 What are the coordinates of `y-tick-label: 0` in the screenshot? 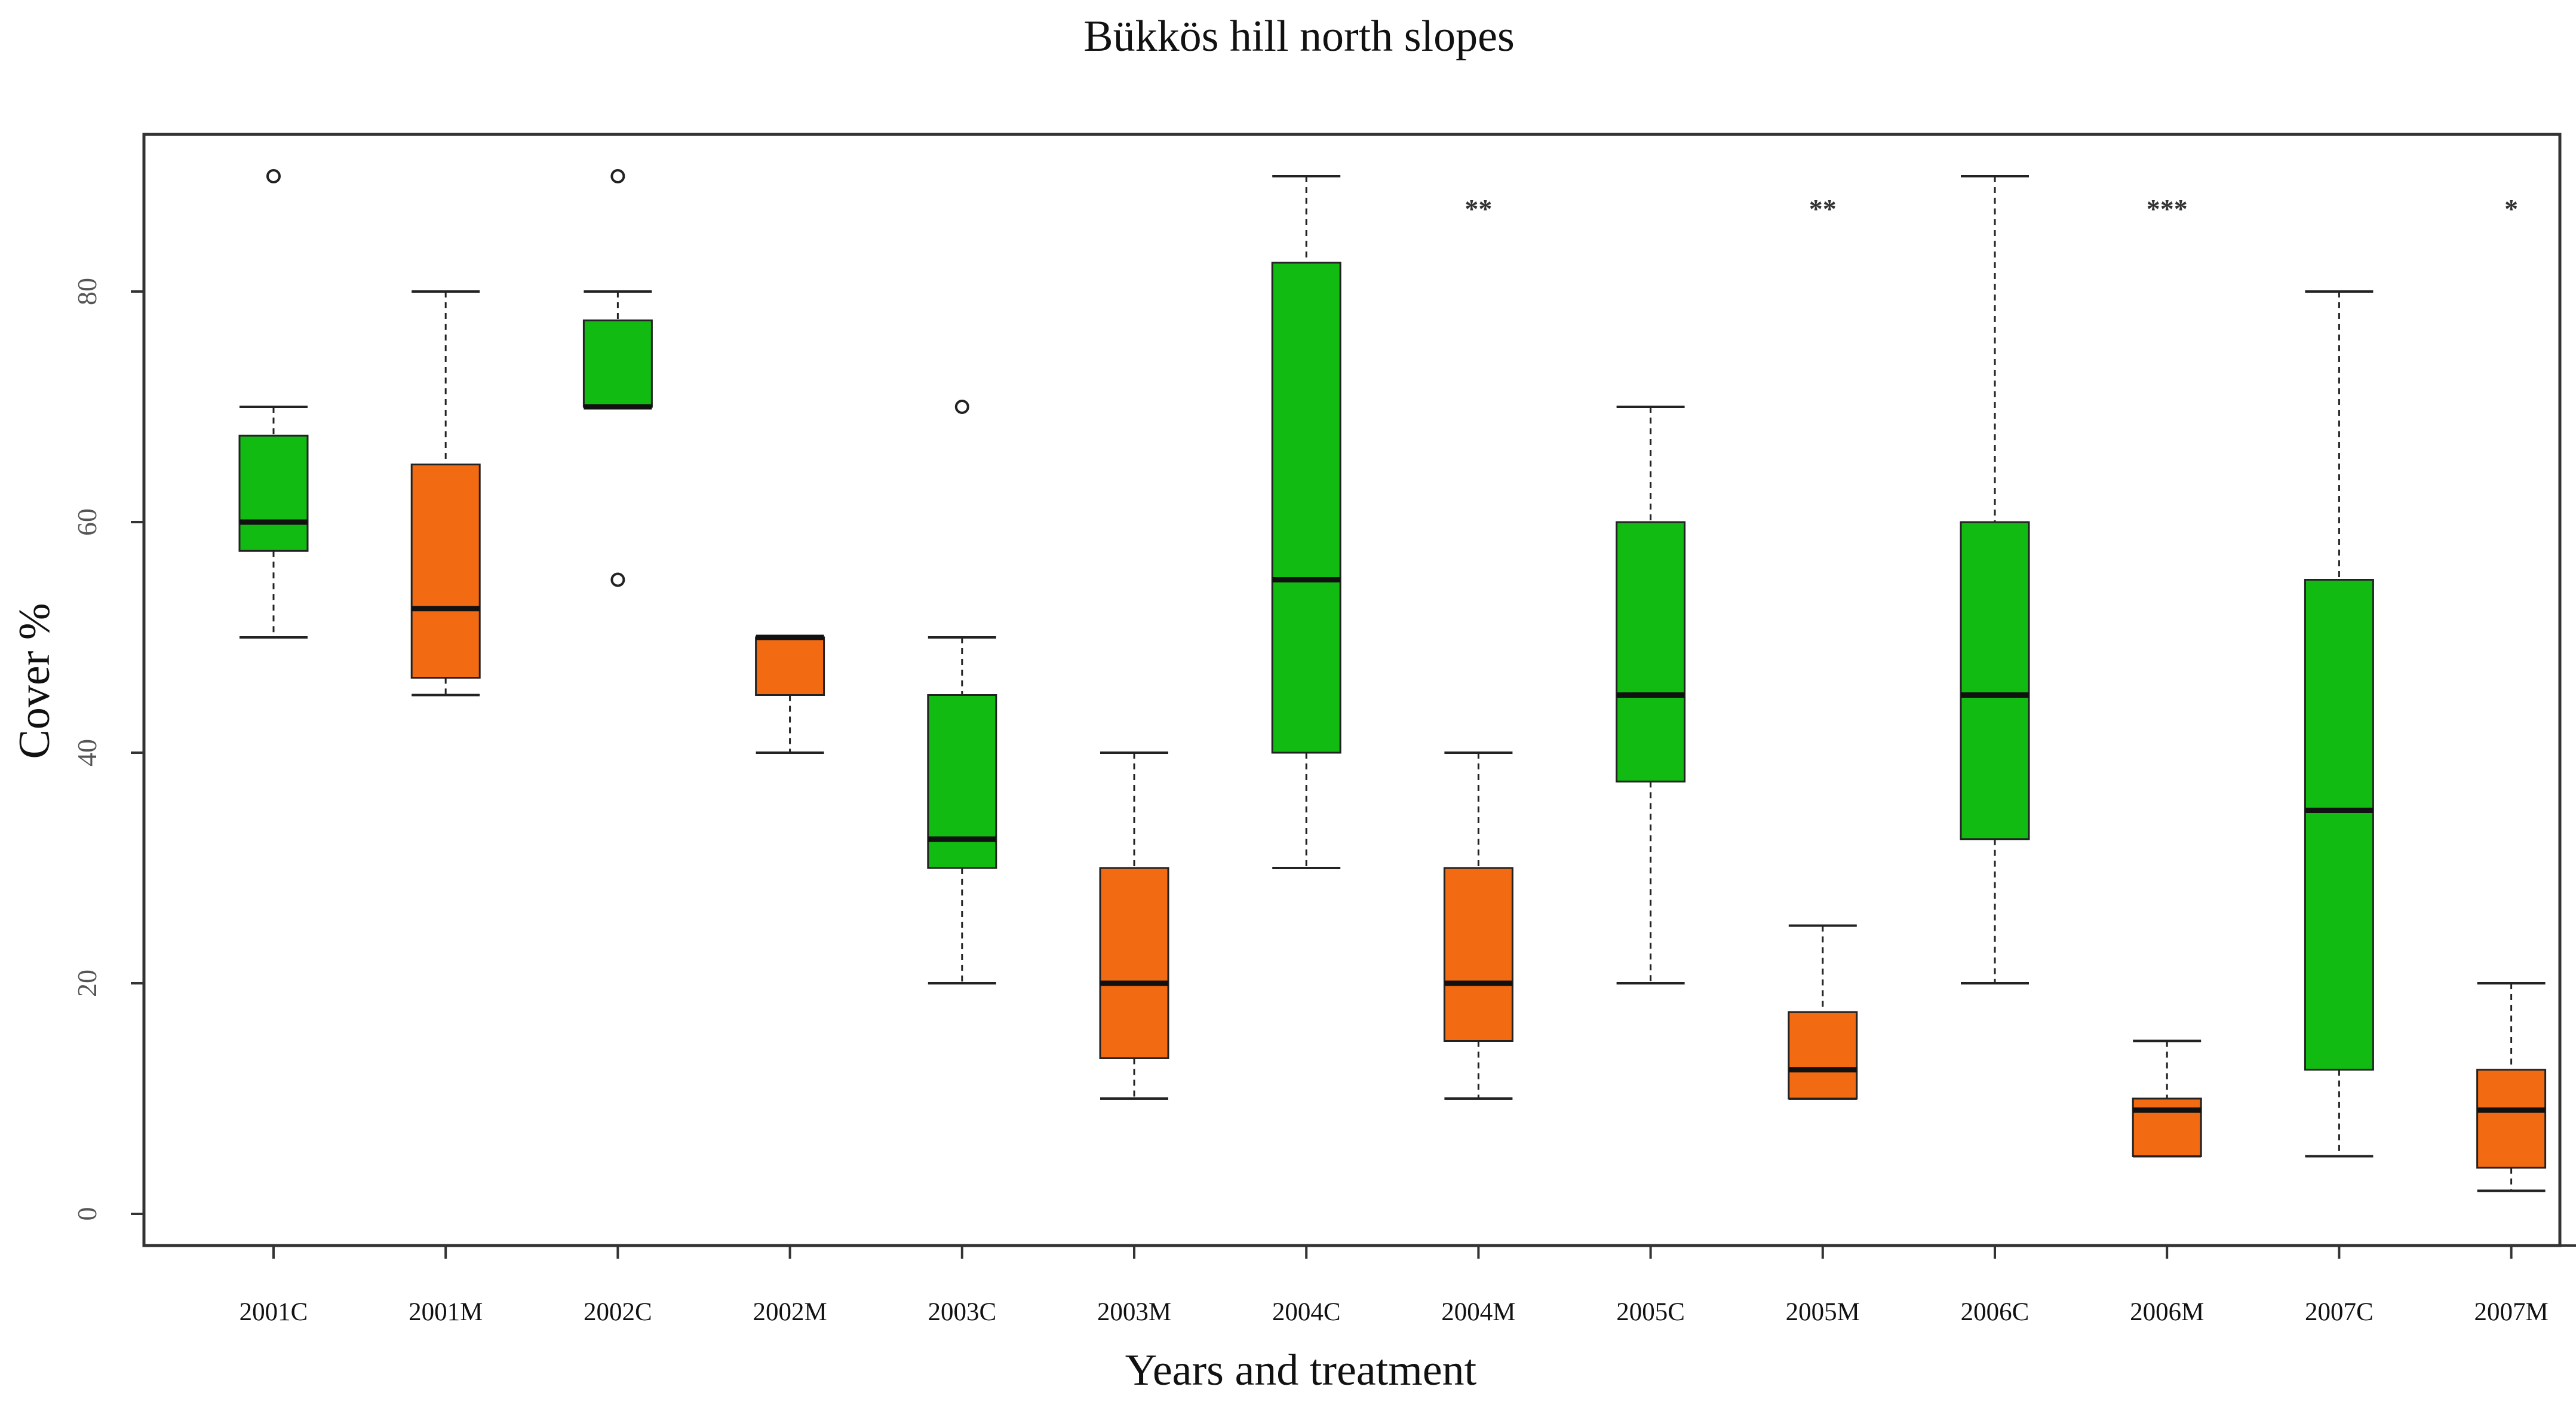 It's located at (87, 1214).